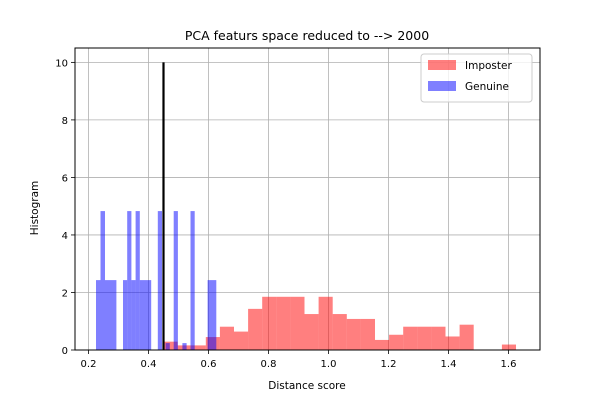  What do you see at coordinates (65, 121) in the screenshot?
I see `y-tick-label: 8` at bounding box center [65, 121].